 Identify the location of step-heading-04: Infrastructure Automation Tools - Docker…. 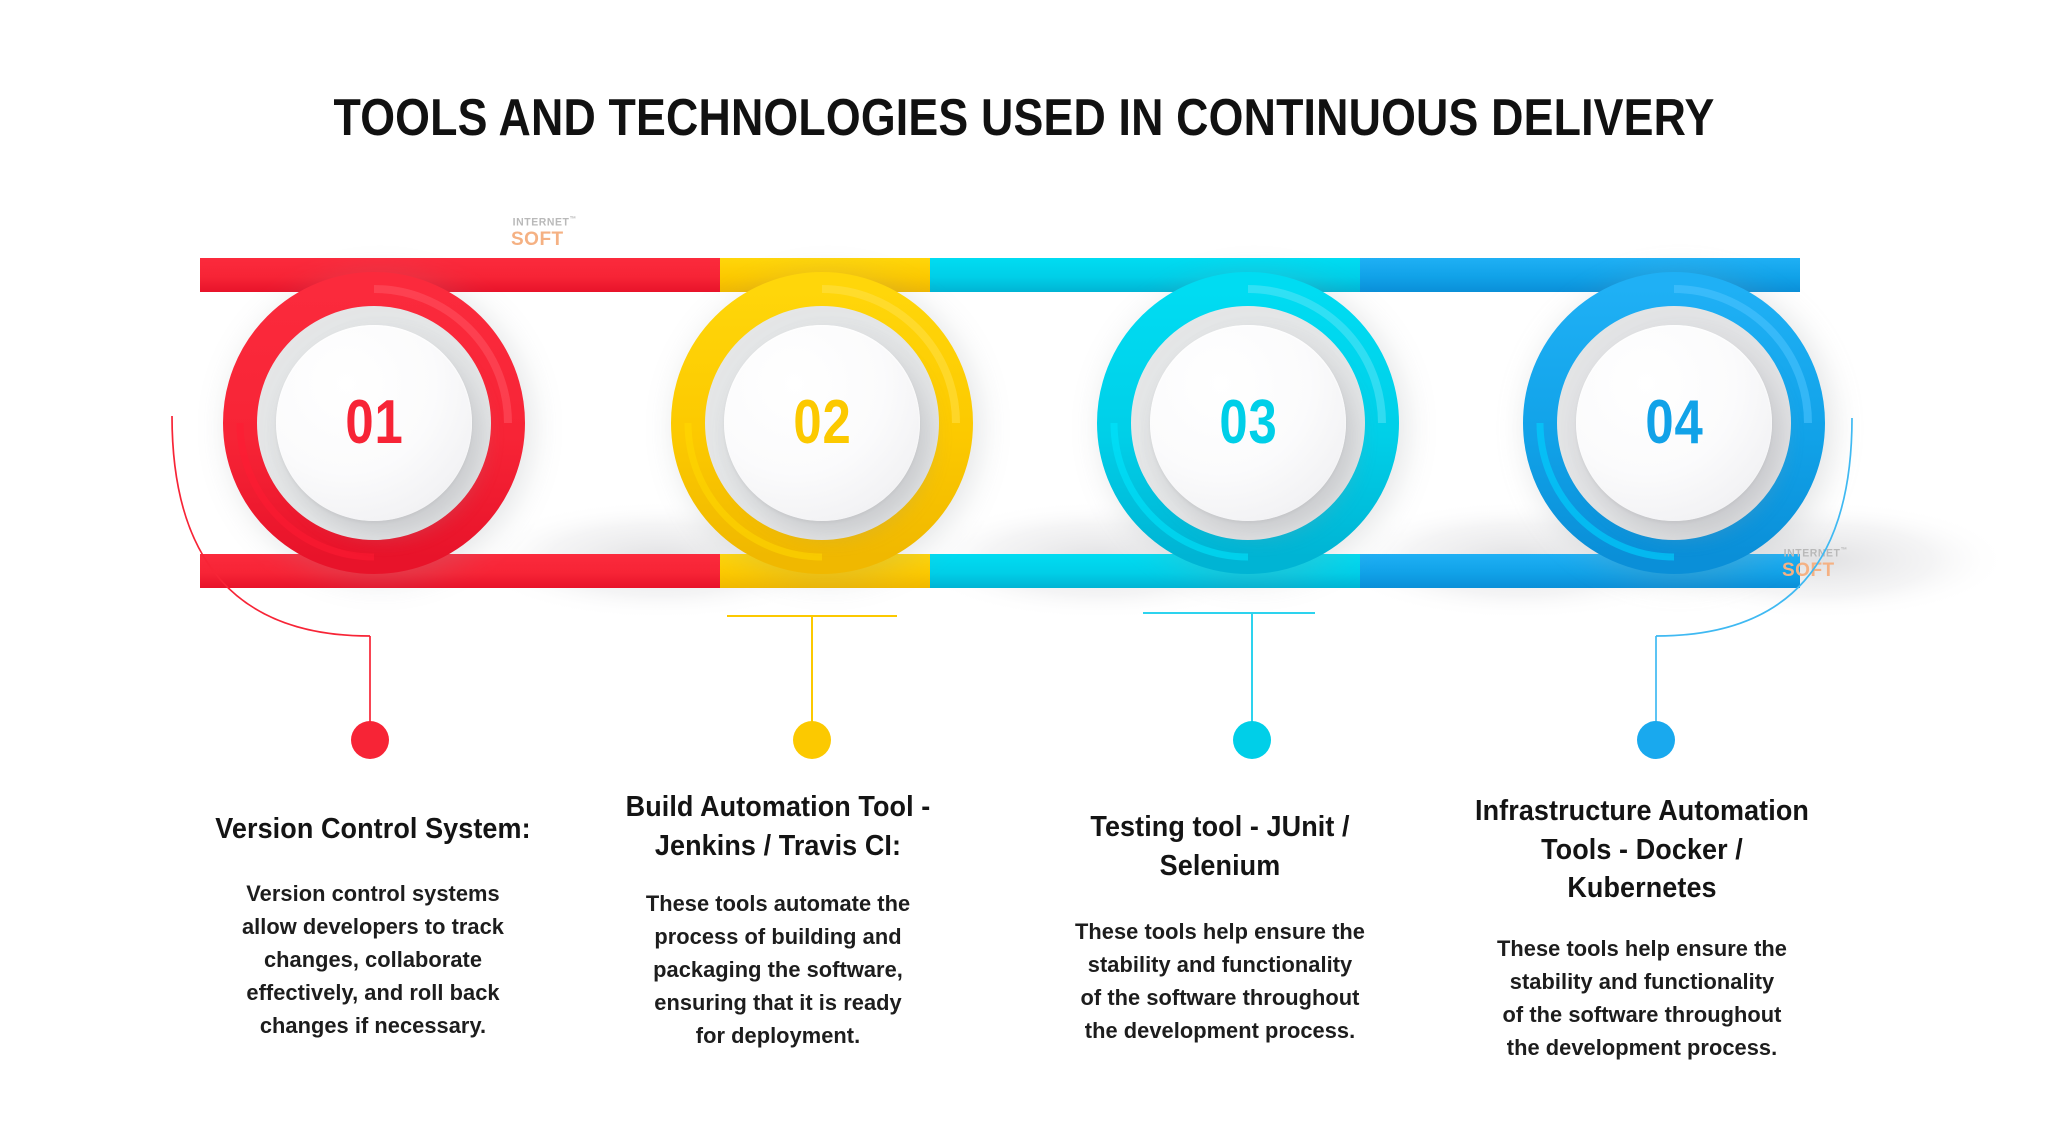
(1642, 850).